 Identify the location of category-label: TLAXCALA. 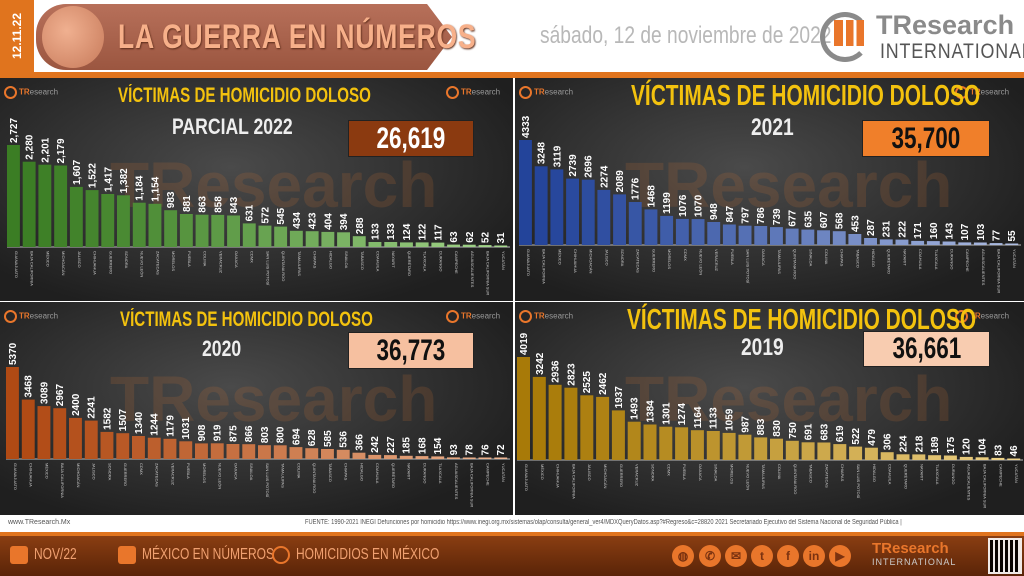
(425, 261).